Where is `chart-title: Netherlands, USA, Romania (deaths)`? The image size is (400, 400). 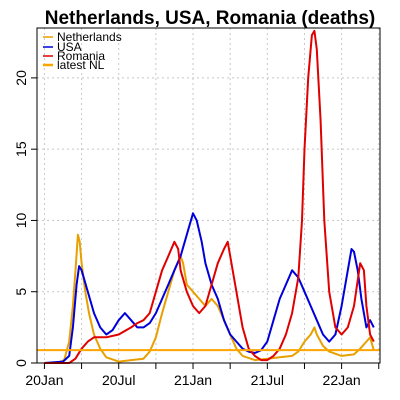 chart-title: Netherlands, USA, Romania (deaths) is located at coordinates (210, 18).